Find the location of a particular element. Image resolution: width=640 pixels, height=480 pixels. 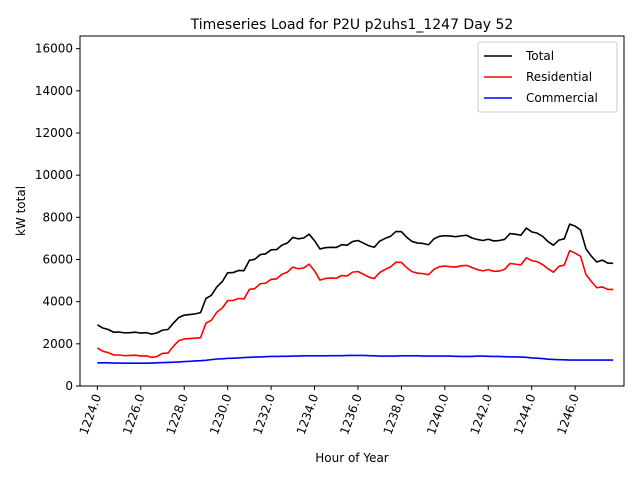

legend-label-residential: Residential is located at coordinates (559, 77).